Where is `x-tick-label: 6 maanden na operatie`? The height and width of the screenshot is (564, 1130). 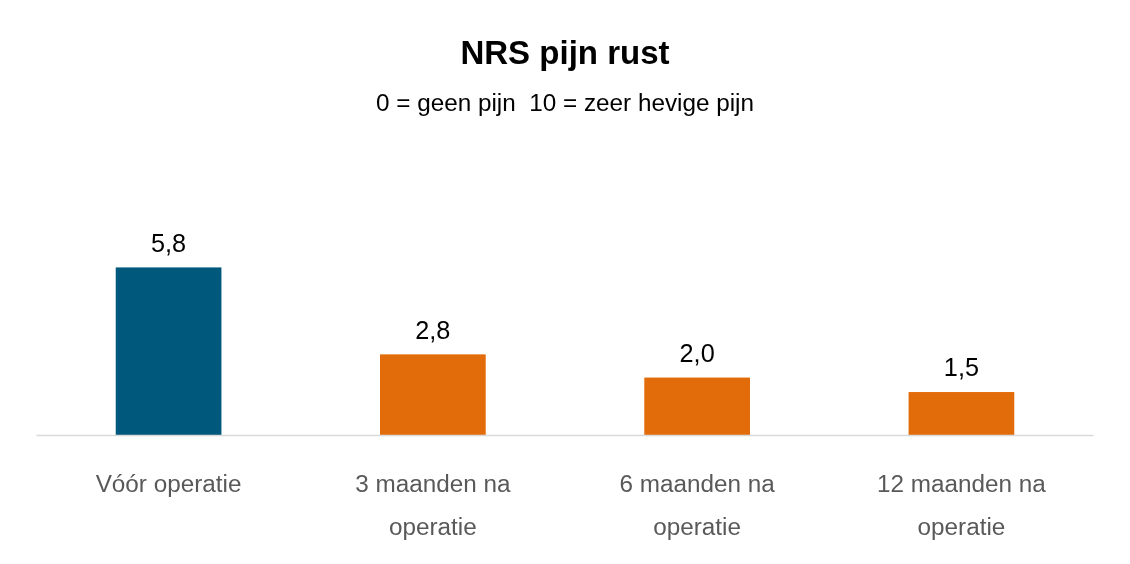
x-tick-label: 6 maanden na operatie is located at coordinates (697, 504).